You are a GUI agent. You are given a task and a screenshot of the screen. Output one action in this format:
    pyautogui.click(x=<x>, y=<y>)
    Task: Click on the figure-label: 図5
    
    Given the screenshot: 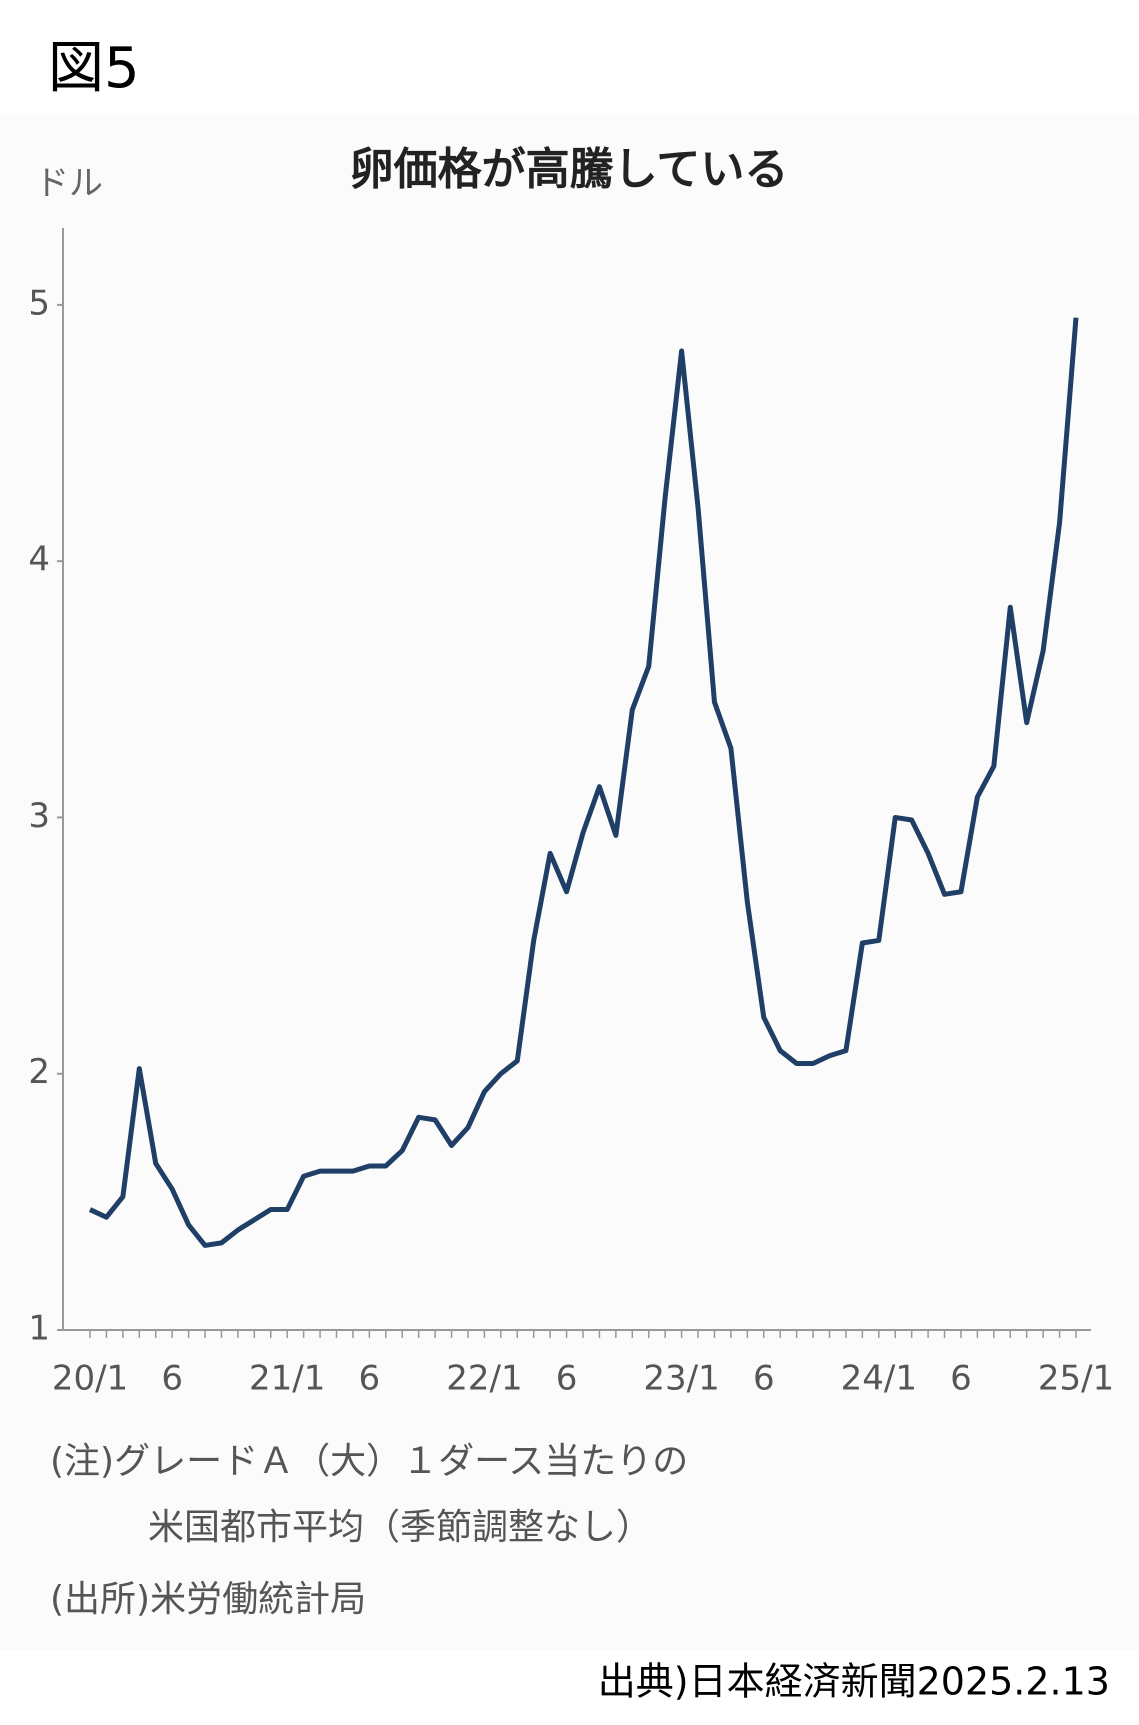 What is the action you would take?
    pyautogui.click(x=94, y=68)
    